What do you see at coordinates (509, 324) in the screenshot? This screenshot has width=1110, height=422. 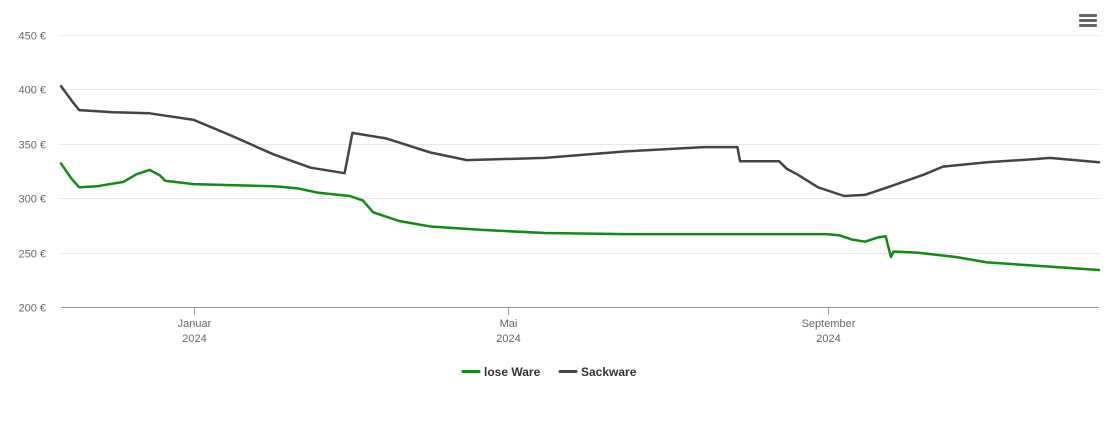 I see `x-tick-label-month: Mai` at bounding box center [509, 324].